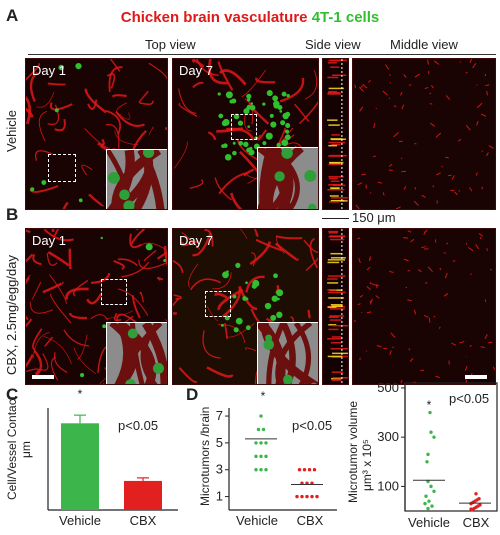 The height and width of the screenshot is (535, 500). What do you see at coordinates (476, 377) in the screenshot?
I see `scale-bar` at bounding box center [476, 377].